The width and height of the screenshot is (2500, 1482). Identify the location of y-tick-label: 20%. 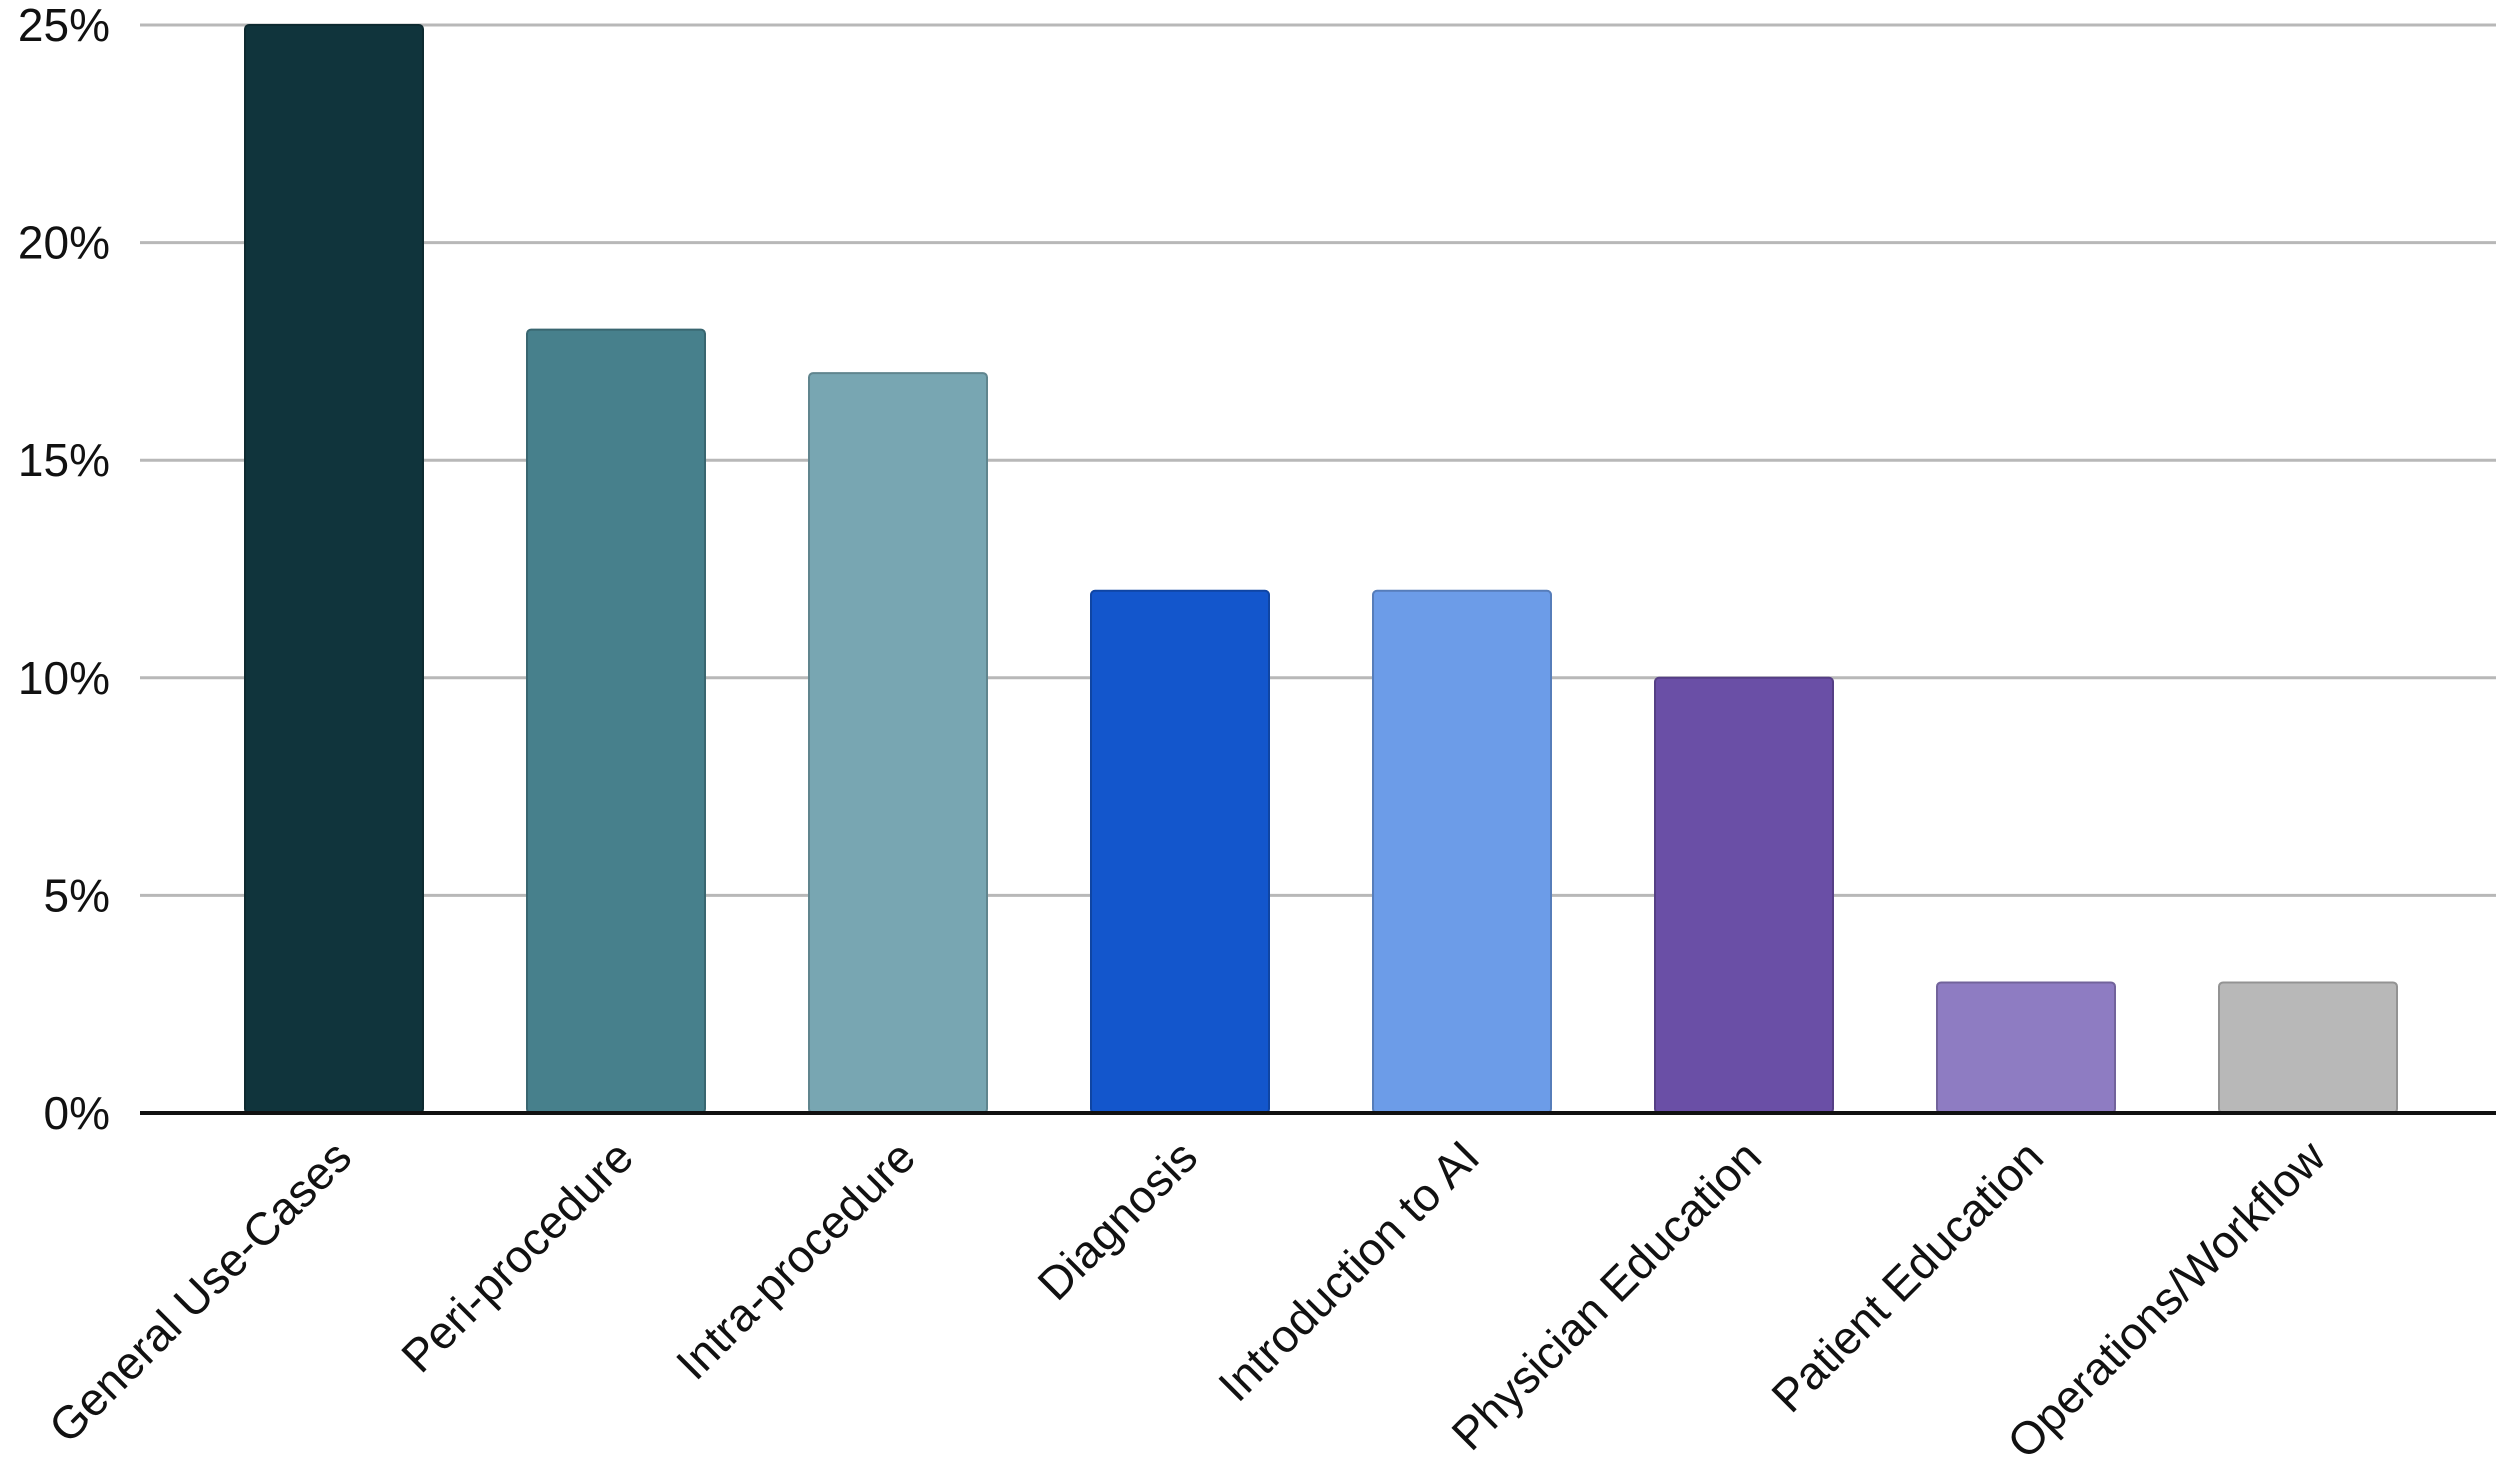
(64, 243).